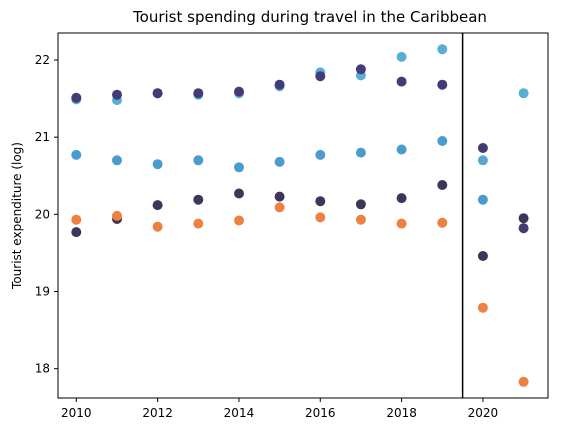 The image size is (563, 435). Describe the element at coordinates (42, 292) in the screenshot. I see `y-tick-label: 19` at that location.